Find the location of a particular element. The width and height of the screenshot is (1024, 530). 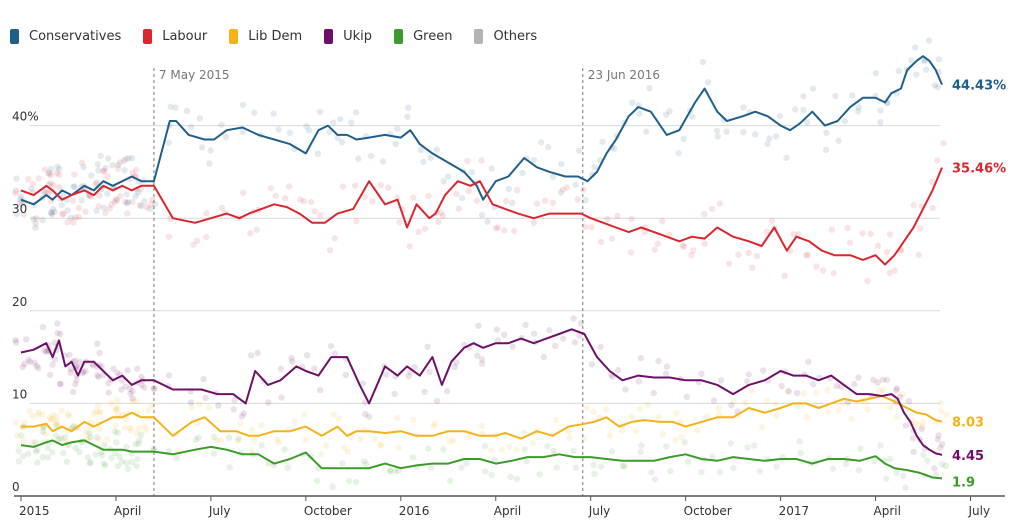

y-tick-label: 0 is located at coordinates (16, 487).